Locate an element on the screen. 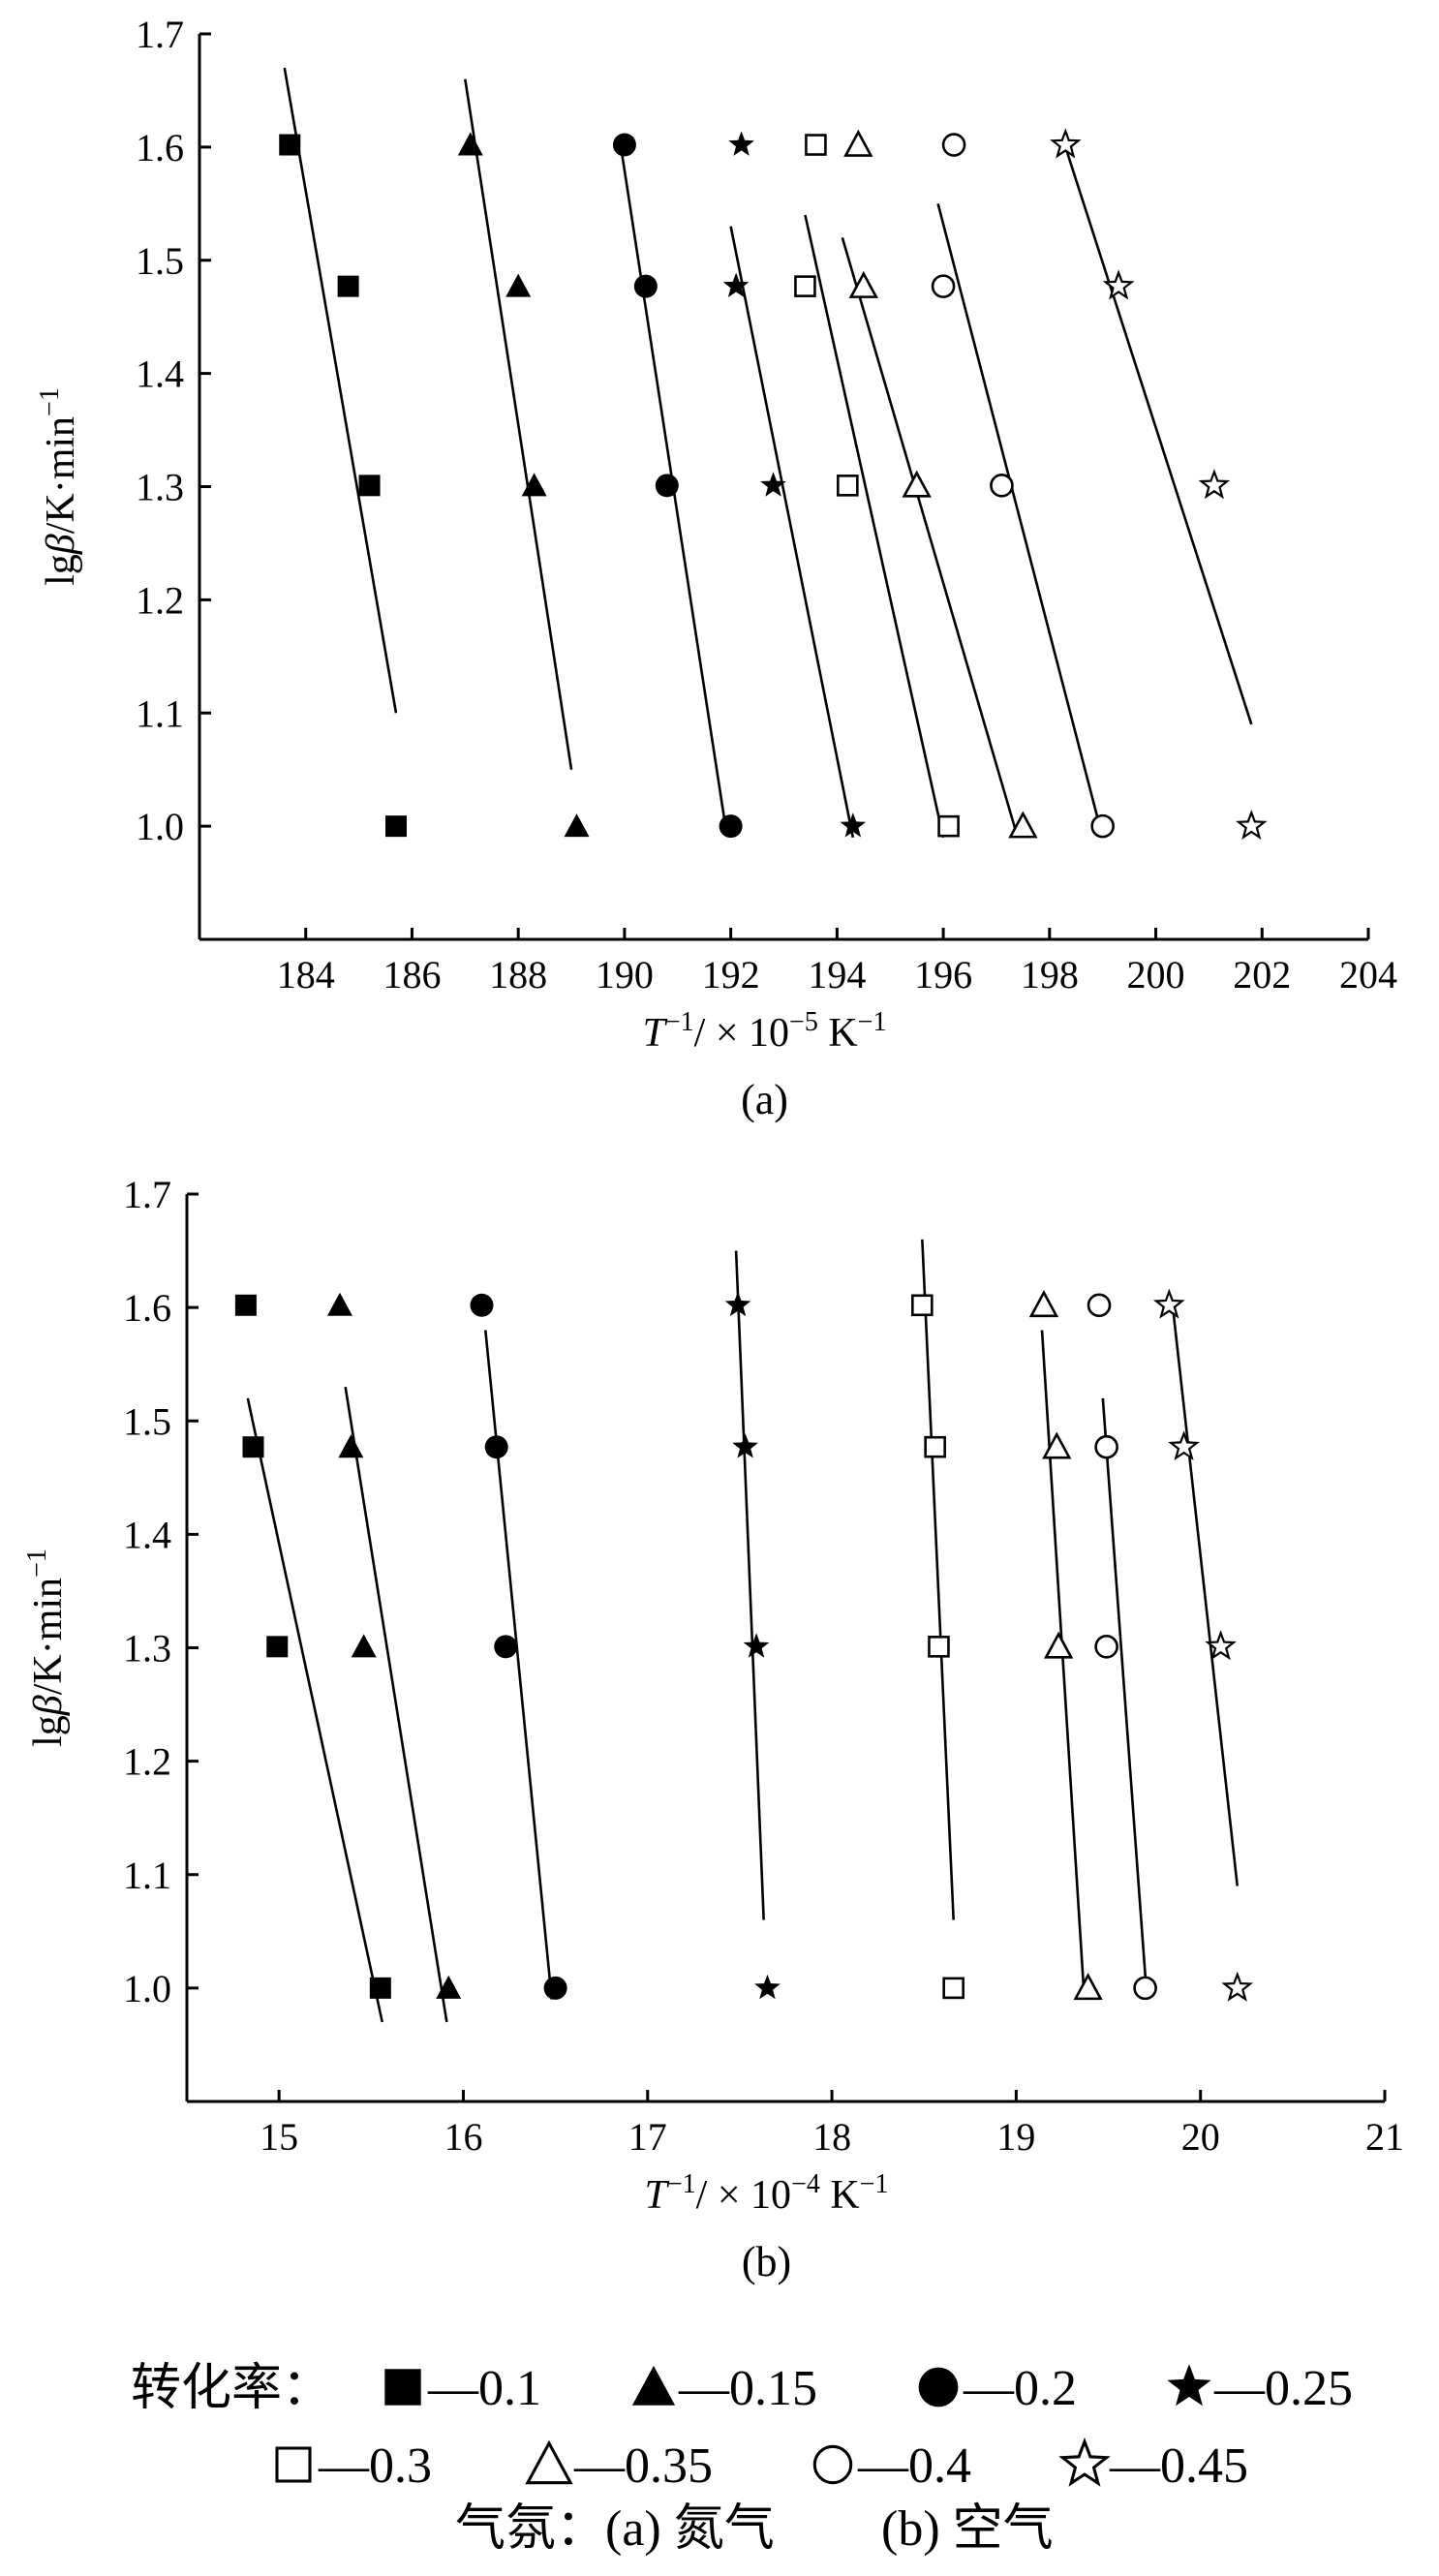 Image resolution: width=1439 pixels, height=2576 pixels. legend-item: —0.35 is located at coordinates (619, 2466).